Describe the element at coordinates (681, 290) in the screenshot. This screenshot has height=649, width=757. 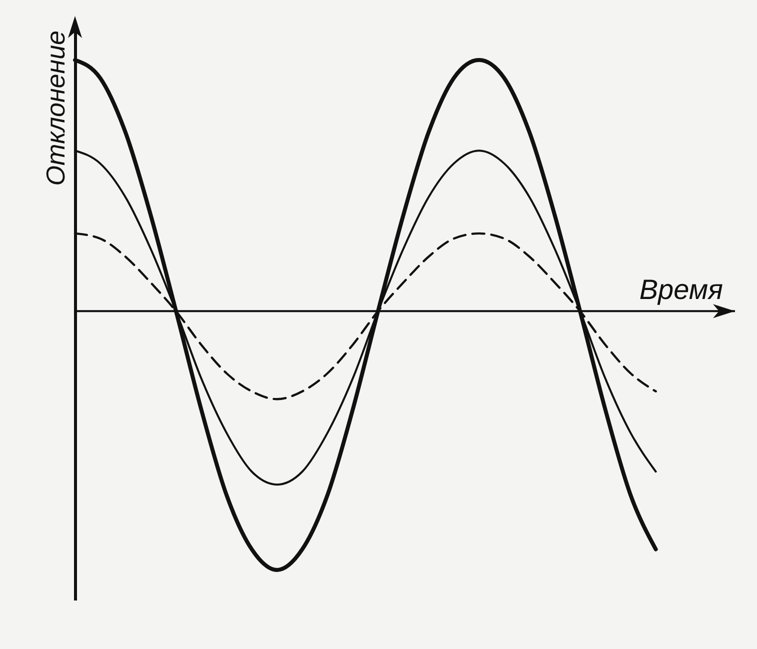
I see `x-axis-title: Время` at that location.